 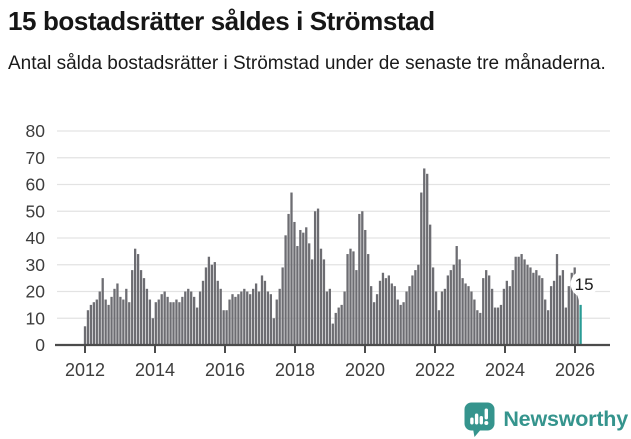 What do you see at coordinates (365, 370) in the screenshot?
I see `x-tick-label: 2020` at bounding box center [365, 370].